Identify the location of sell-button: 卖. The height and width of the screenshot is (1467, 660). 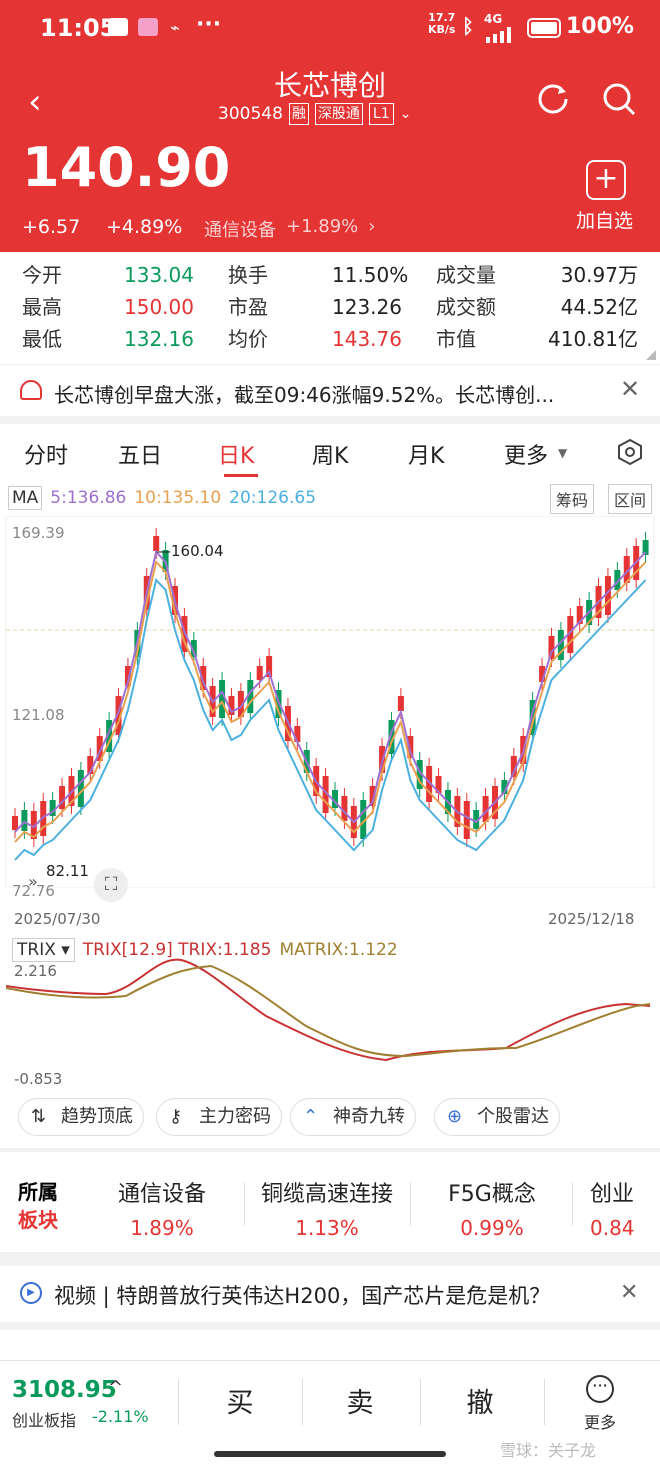
(360, 1403).